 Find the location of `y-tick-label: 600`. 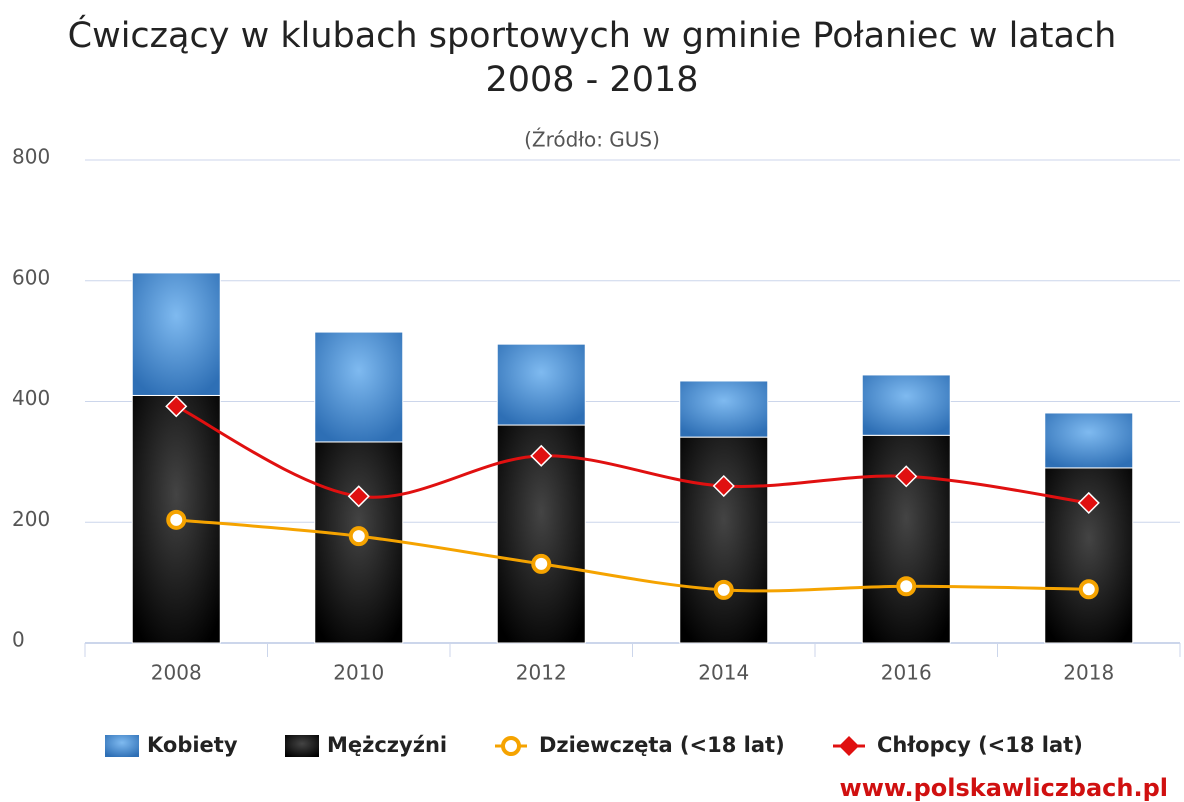

y-tick-label: 600 is located at coordinates (31, 277).